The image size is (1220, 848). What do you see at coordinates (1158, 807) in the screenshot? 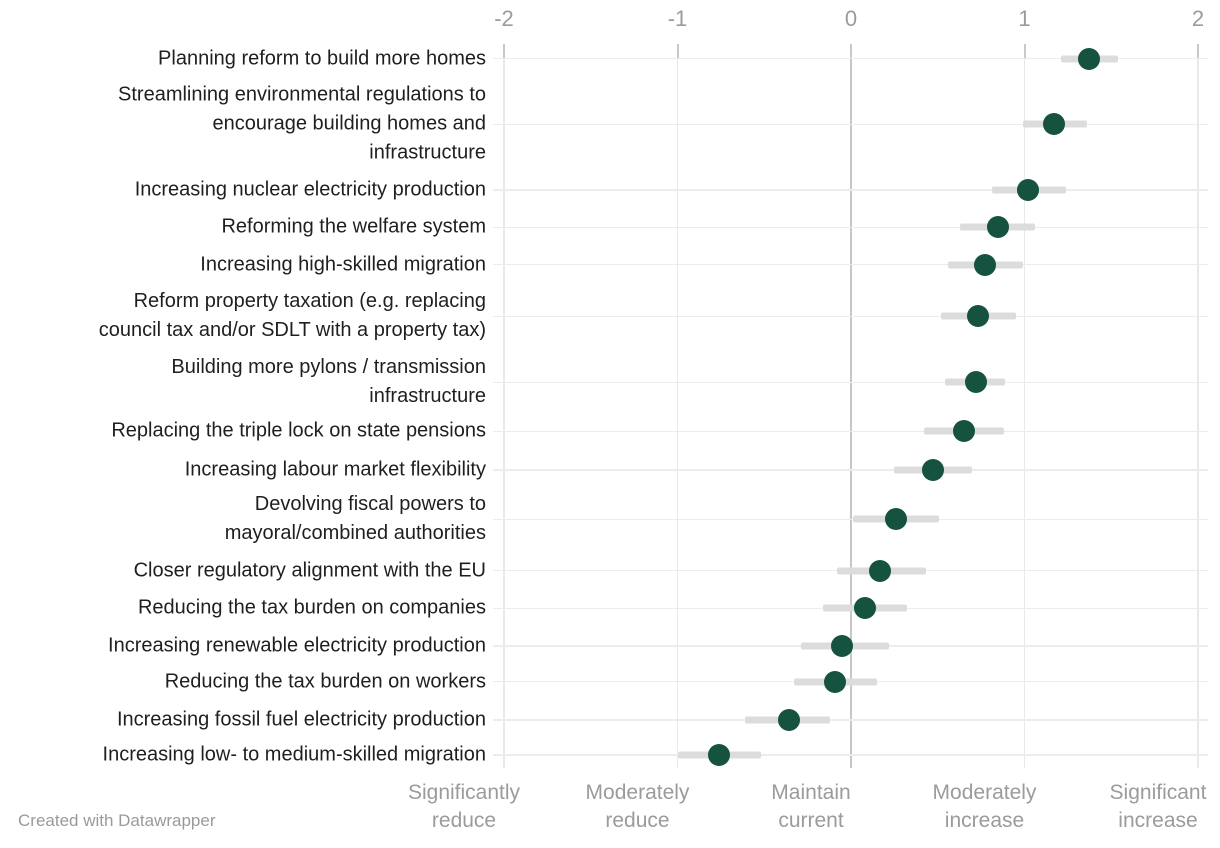
I see `x-axis-scale-label: Significant increase` at bounding box center [1158, 807].